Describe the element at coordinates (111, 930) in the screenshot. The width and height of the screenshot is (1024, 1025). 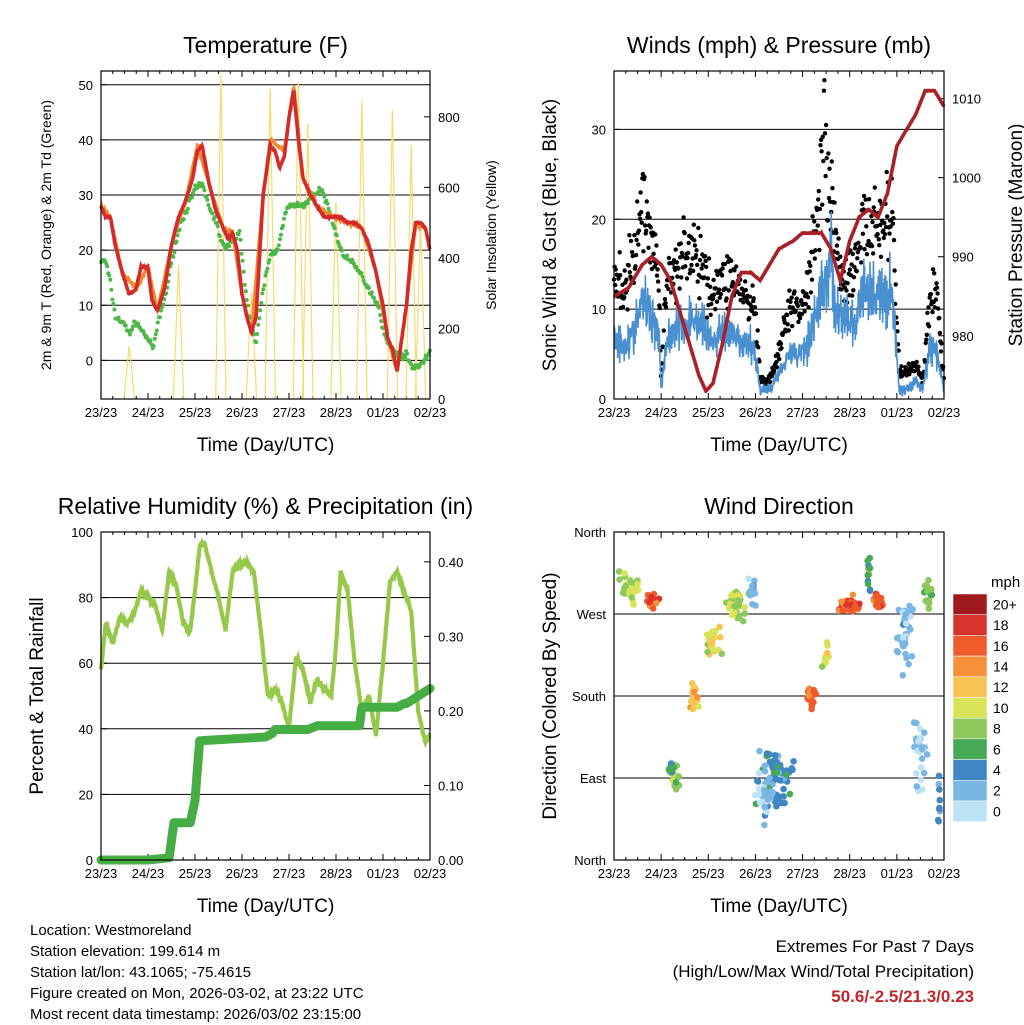
I see `location-text: Location: Westmoreland` at that location.